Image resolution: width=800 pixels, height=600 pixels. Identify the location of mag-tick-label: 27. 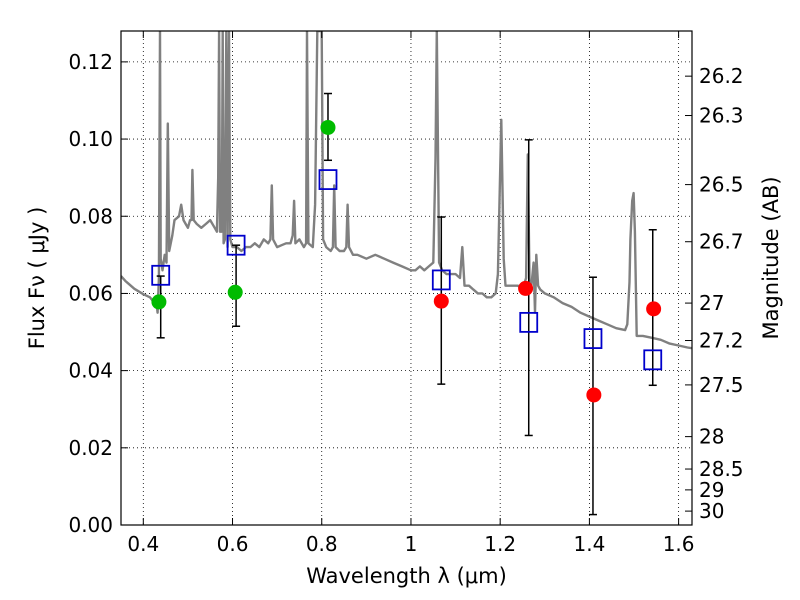
(711, 303).